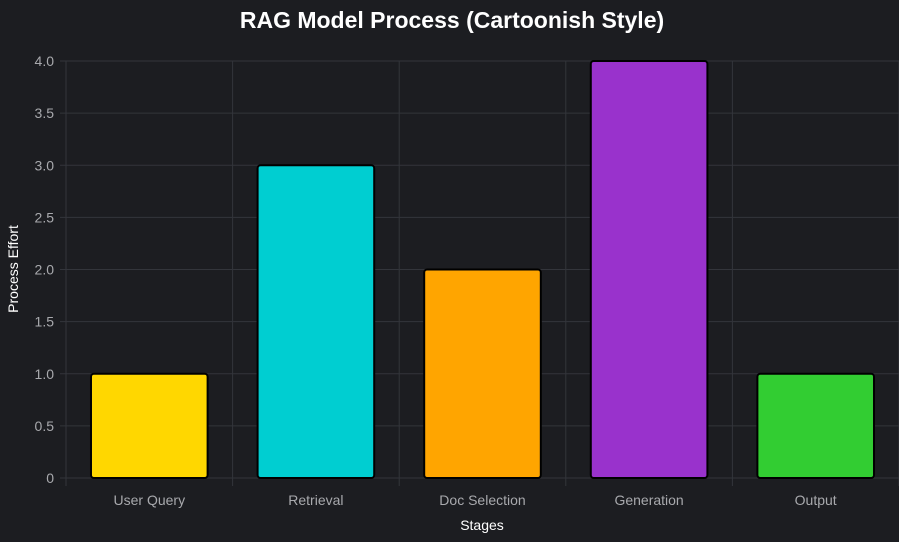 The image size is (899, 542). What do you see at coordinates (149, 425) in the screenshot?
I see `bar-user-query` at bounding box center [149, 425].